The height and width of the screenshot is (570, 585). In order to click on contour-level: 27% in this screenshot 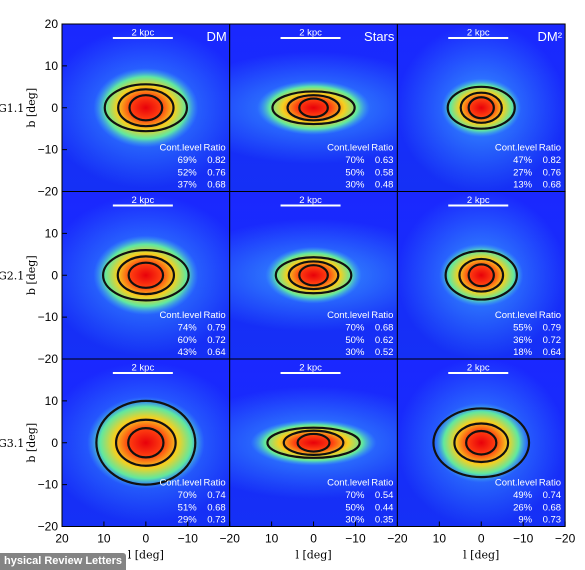, I will do `click(523, 172)`.